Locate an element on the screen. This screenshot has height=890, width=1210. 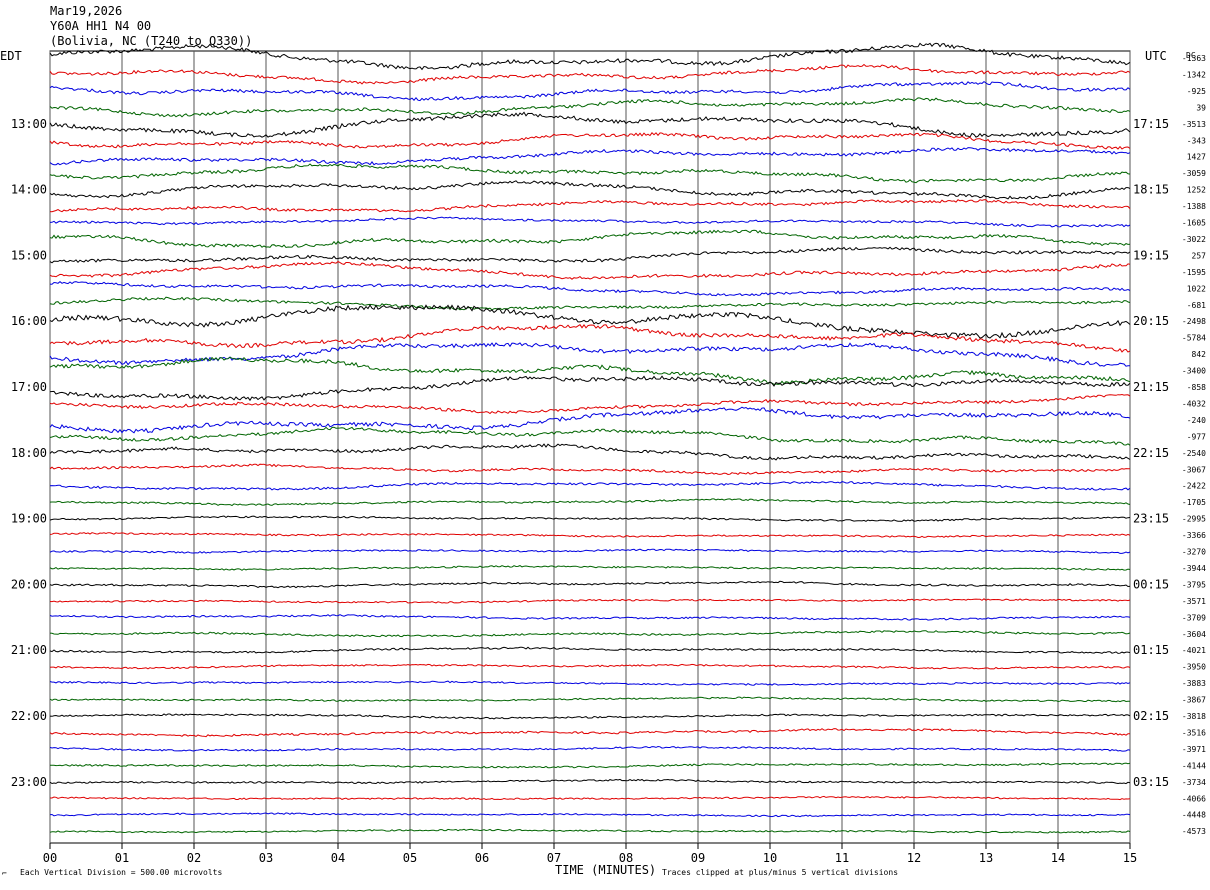
utc-hour-label: 01:15 is located at coordinates (1151, 650).